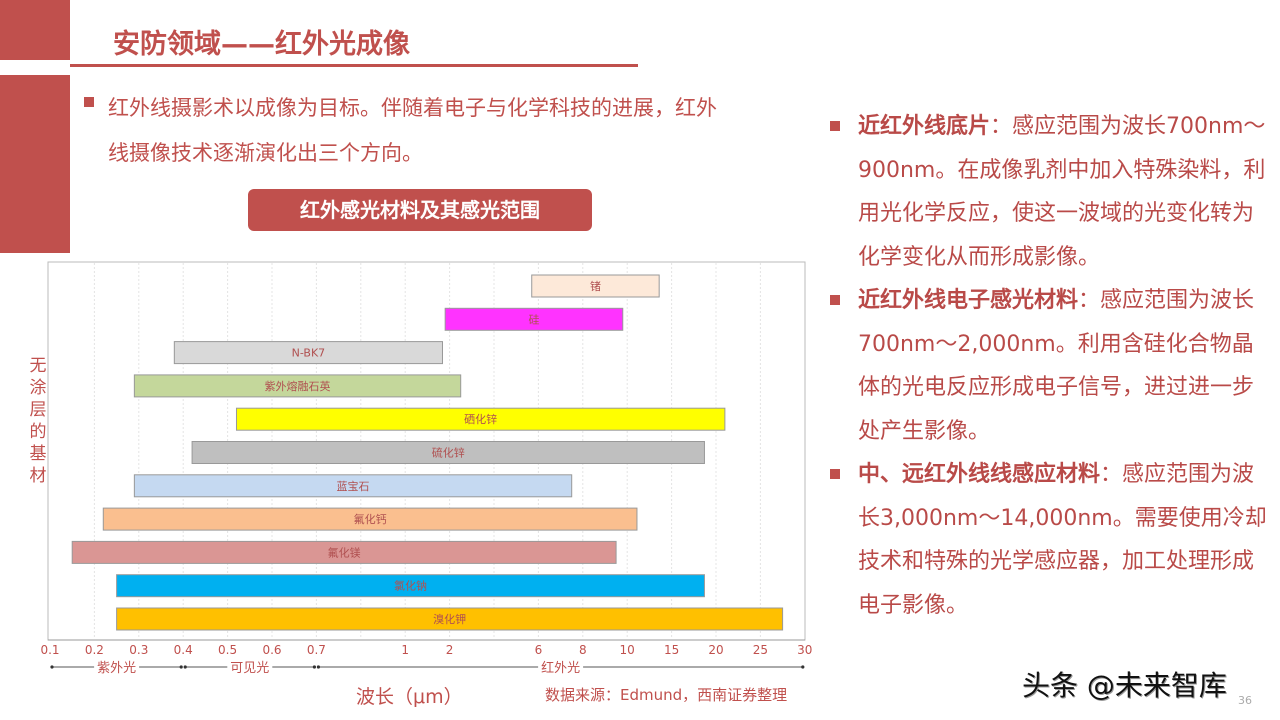  I want to click on bar-氟化钙, so click(370, 519).